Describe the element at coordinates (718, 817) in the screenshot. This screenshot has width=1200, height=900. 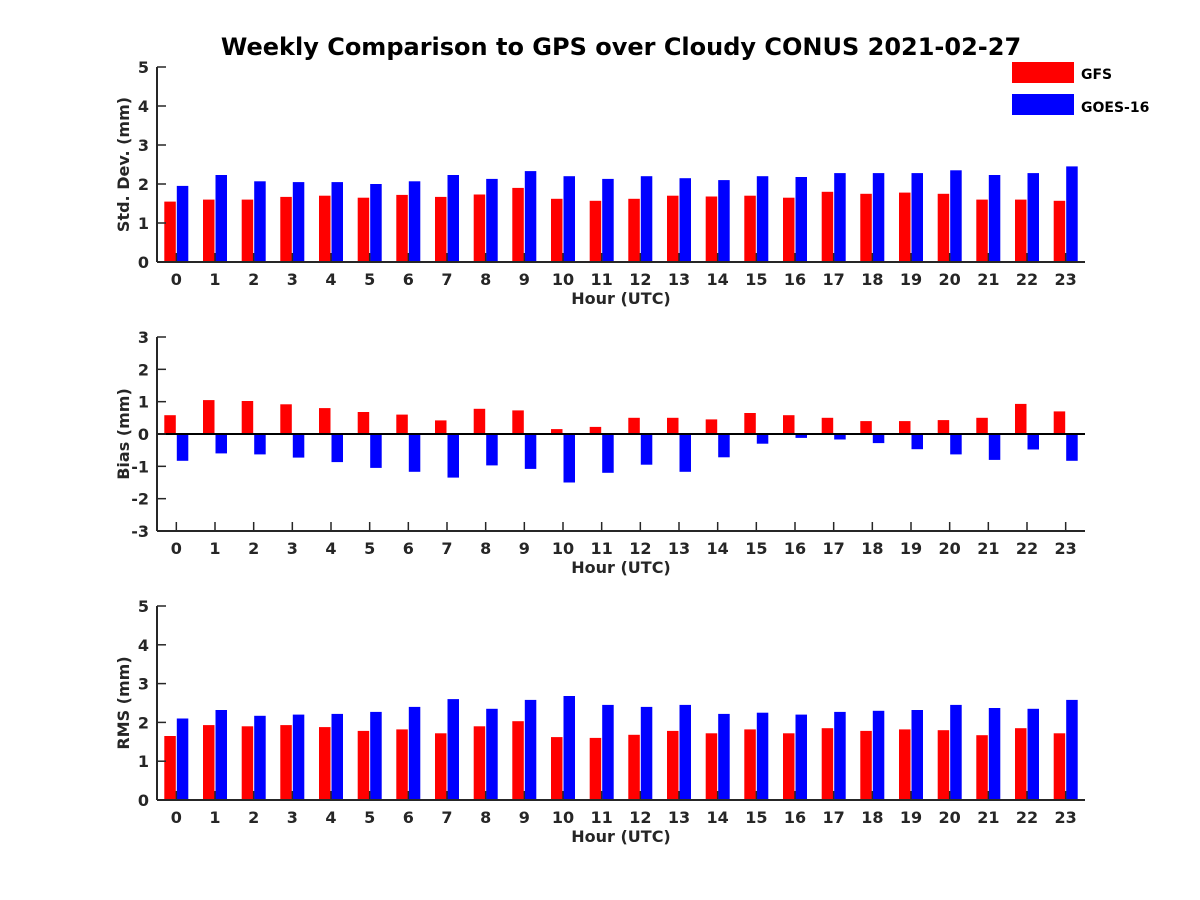
I see `rms-x-tick-label: 14` at that location.